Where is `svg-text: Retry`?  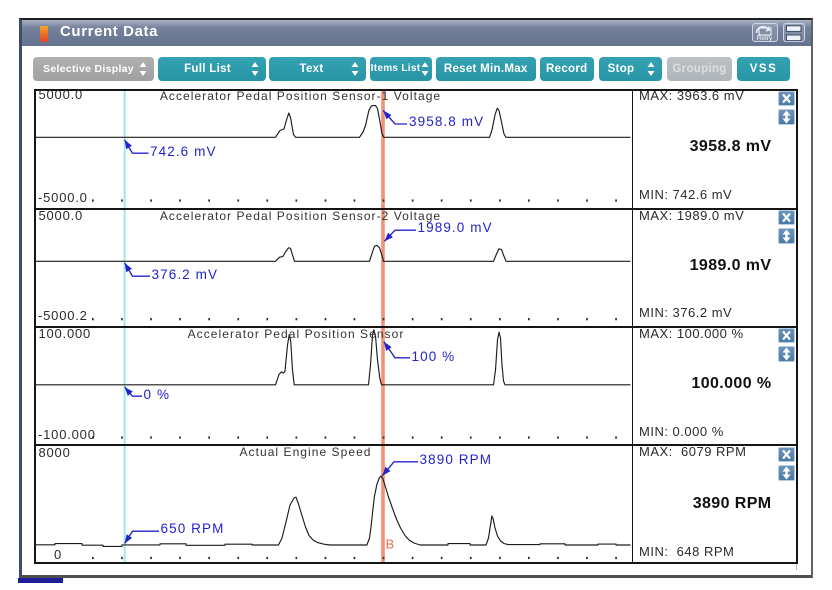 svg-text: Retry is located at coordinates (765, 38).